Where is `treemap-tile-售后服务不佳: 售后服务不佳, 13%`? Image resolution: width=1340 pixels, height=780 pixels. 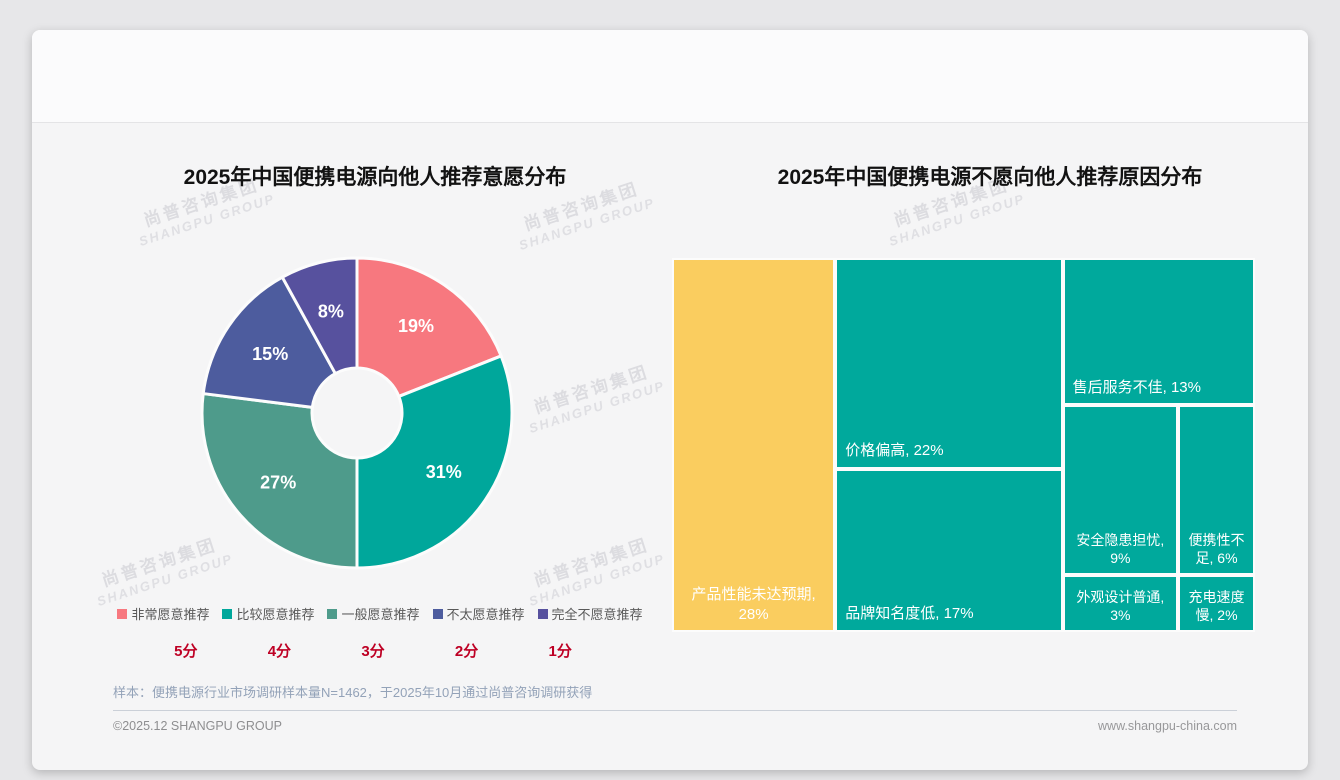 treemap-tile-售后服务不佳: 售后服务不佳, 13% is located at coordinates (1158, 332).